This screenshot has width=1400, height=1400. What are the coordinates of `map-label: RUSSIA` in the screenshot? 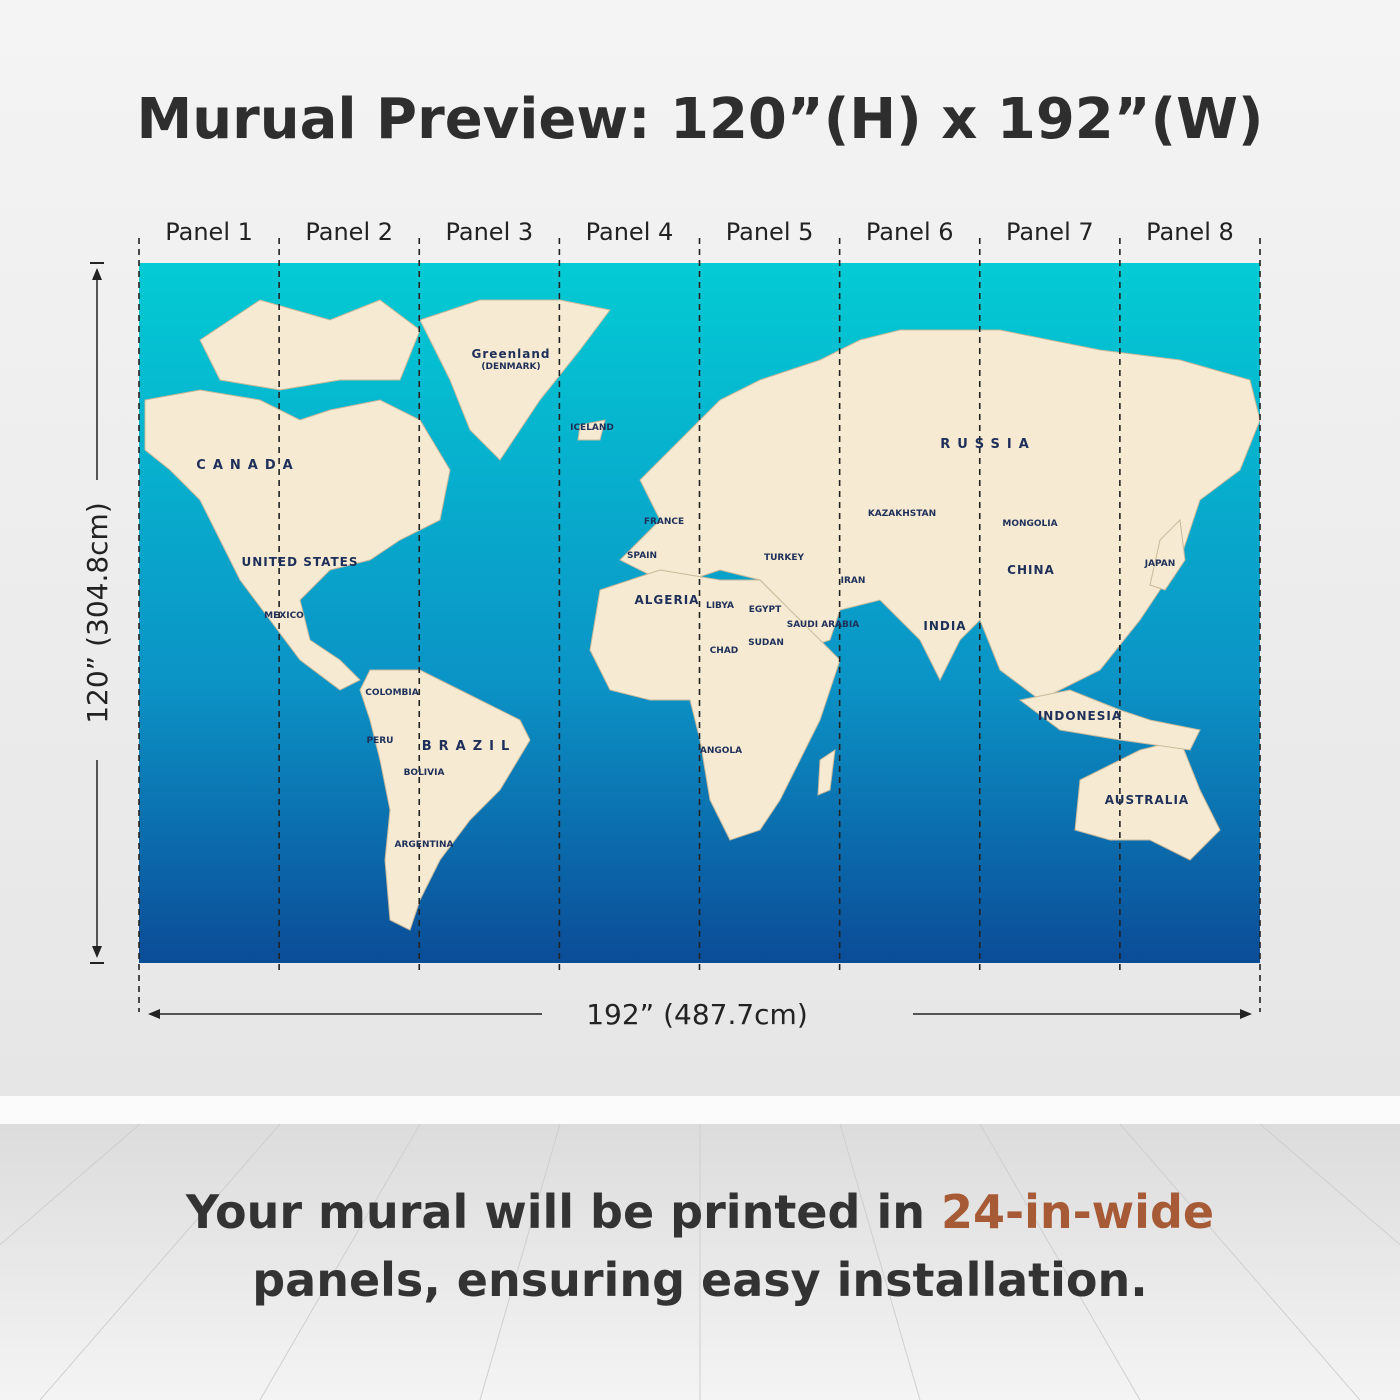 It's located at (988, 444).